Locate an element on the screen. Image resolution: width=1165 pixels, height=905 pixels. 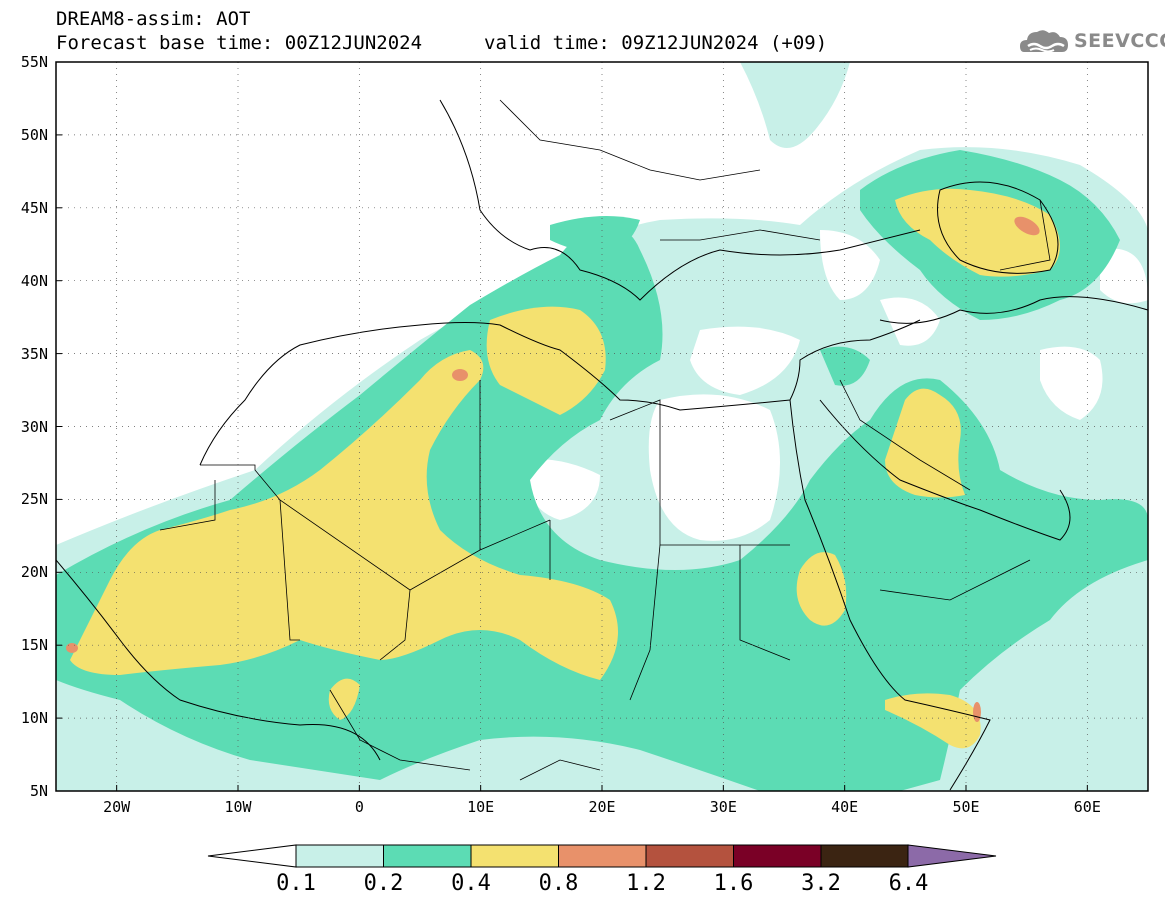
lon-label: 10E is located at coordinates (481, 807).